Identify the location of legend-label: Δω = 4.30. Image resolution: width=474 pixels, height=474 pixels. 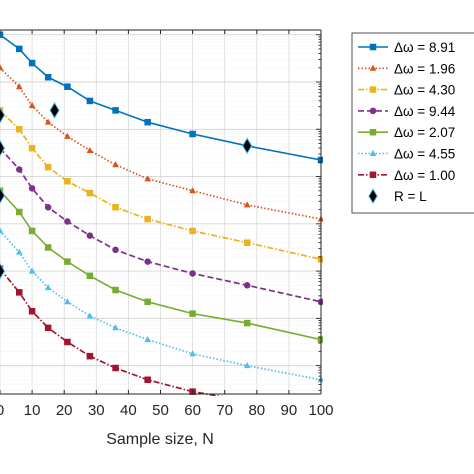
(424, 90).